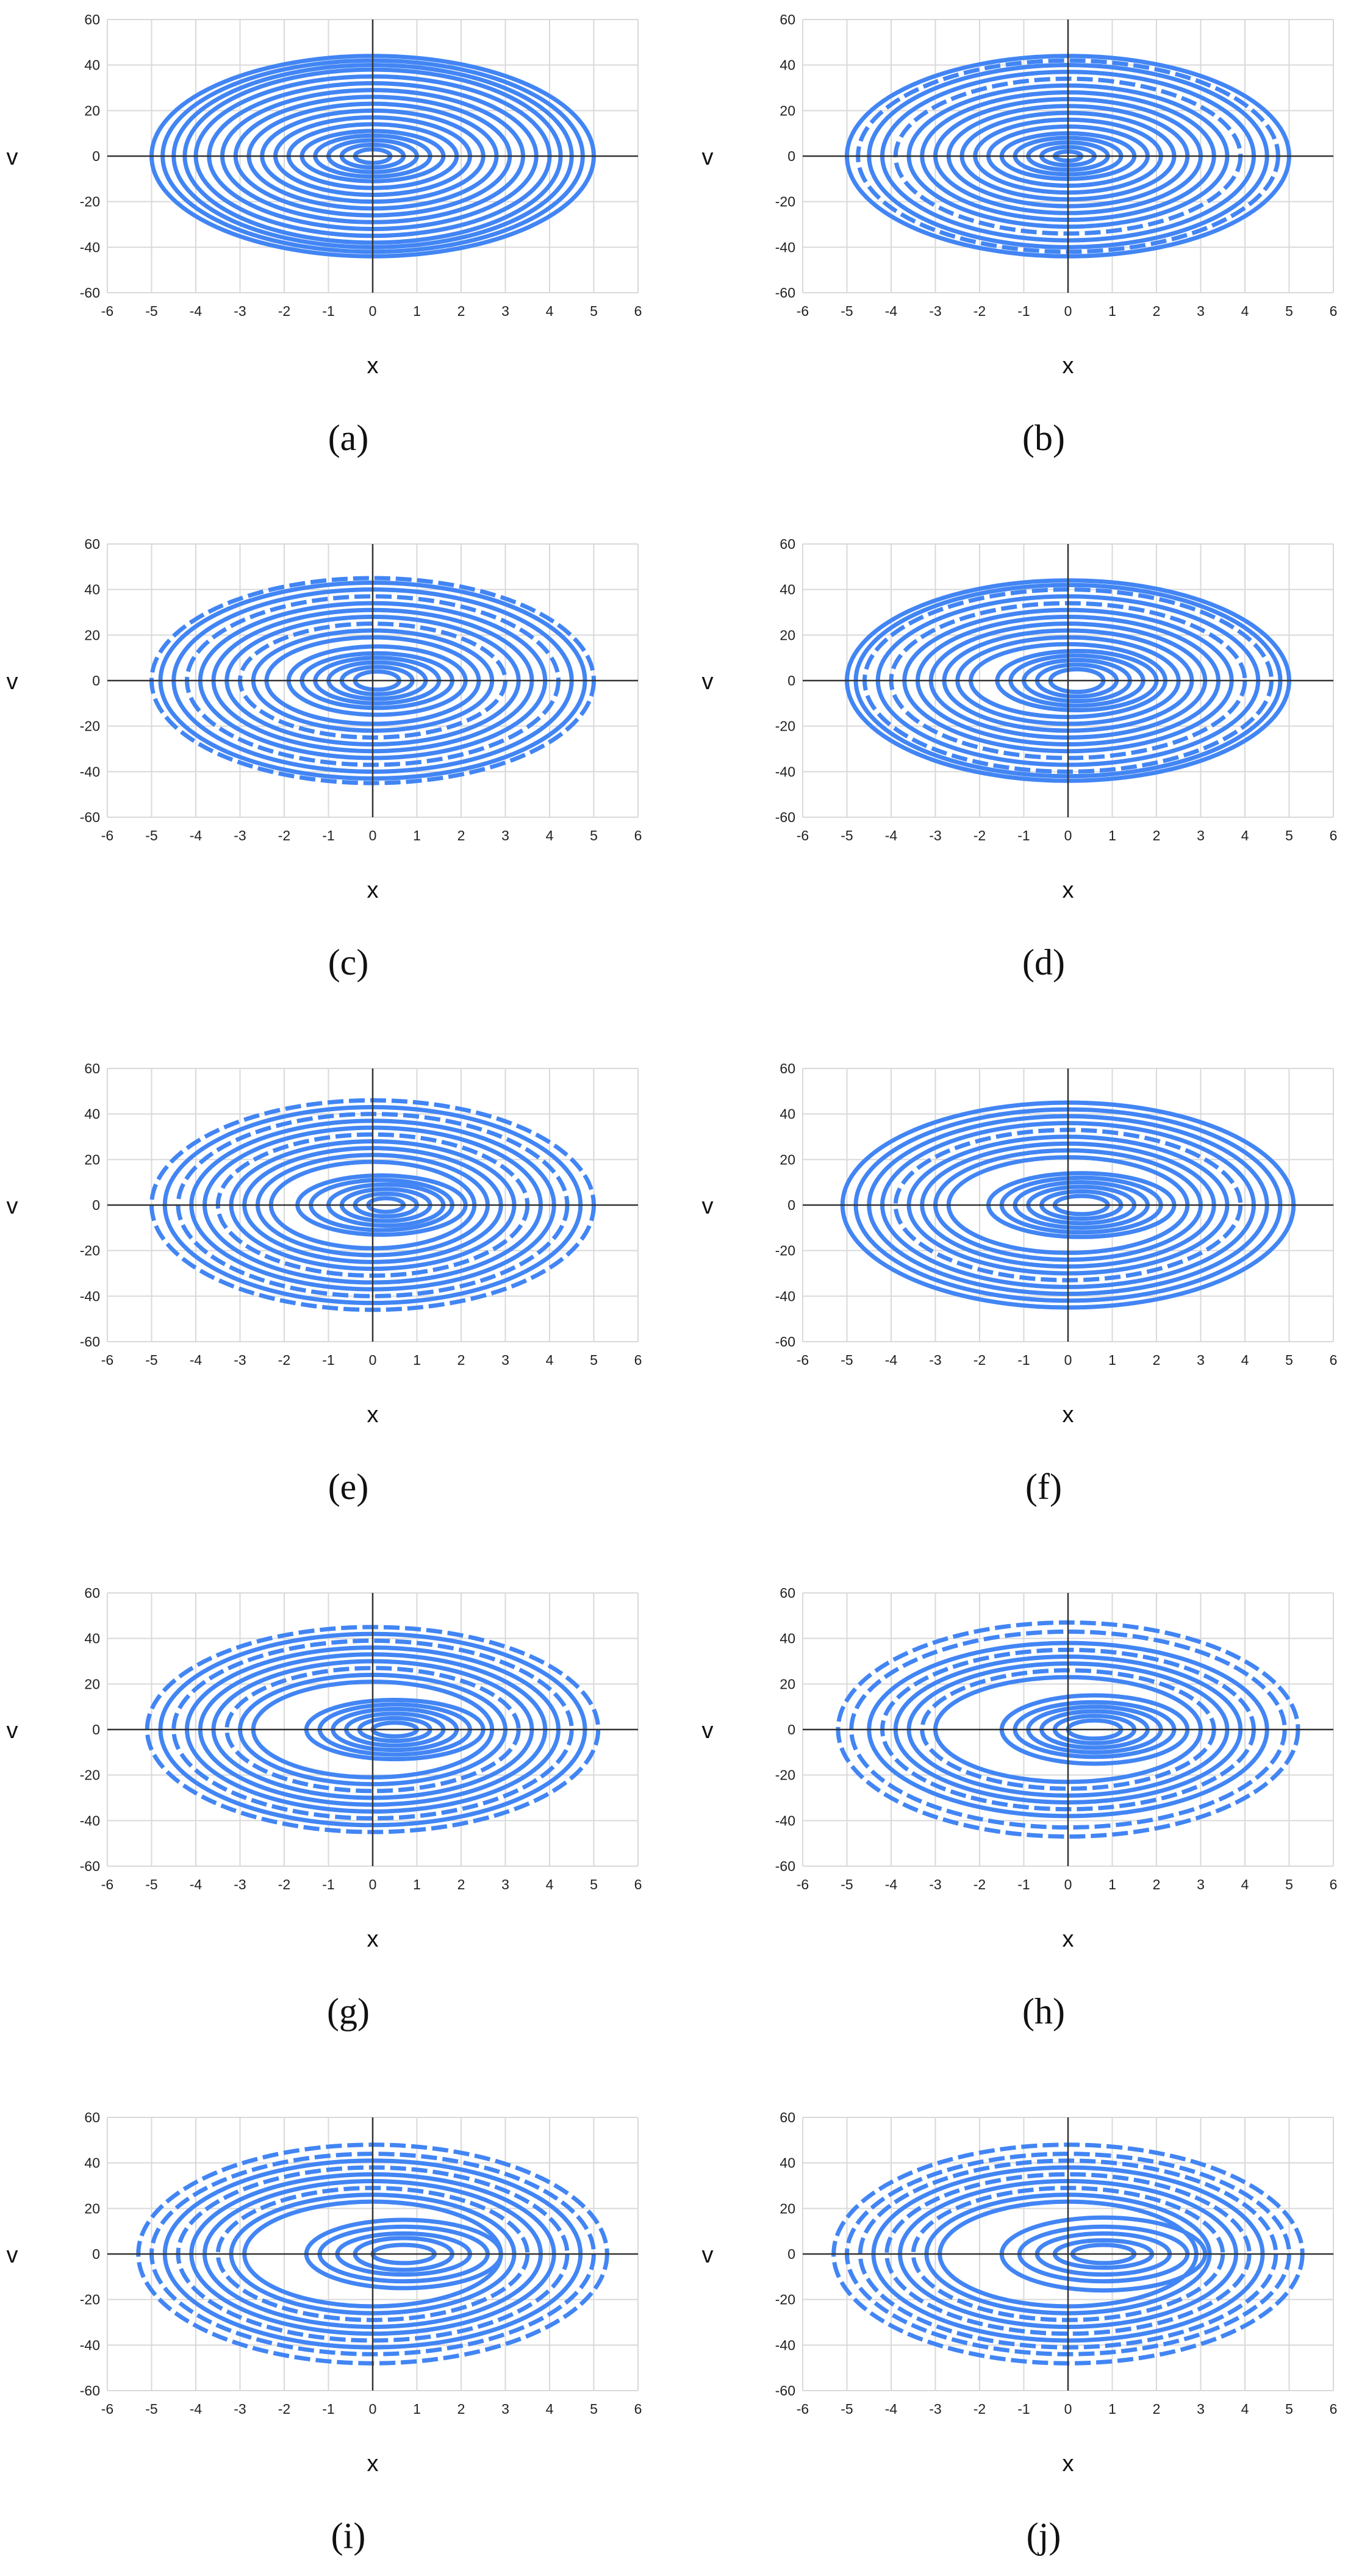 The height and width of the screenshot is (2576, 1348). Describe the element at coordinates (1044, 2536) in the screenshot. I see `panel-label: (j)` at that location.